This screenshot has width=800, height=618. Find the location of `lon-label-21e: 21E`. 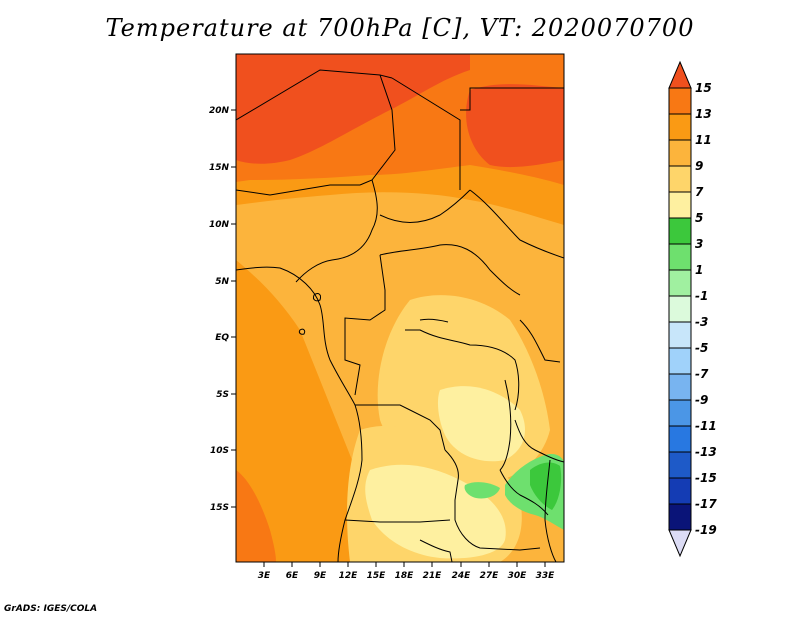

lon-label-21e: 21E is located at coordinates (433, 576).